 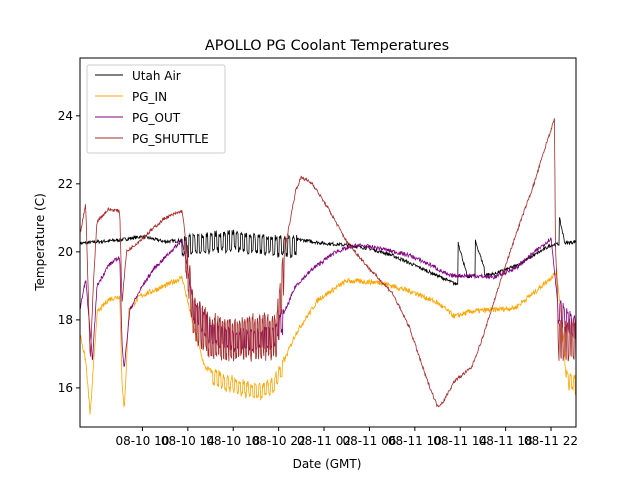 I want to click on legend-label: PG_IN, so click(x=149, y=97).